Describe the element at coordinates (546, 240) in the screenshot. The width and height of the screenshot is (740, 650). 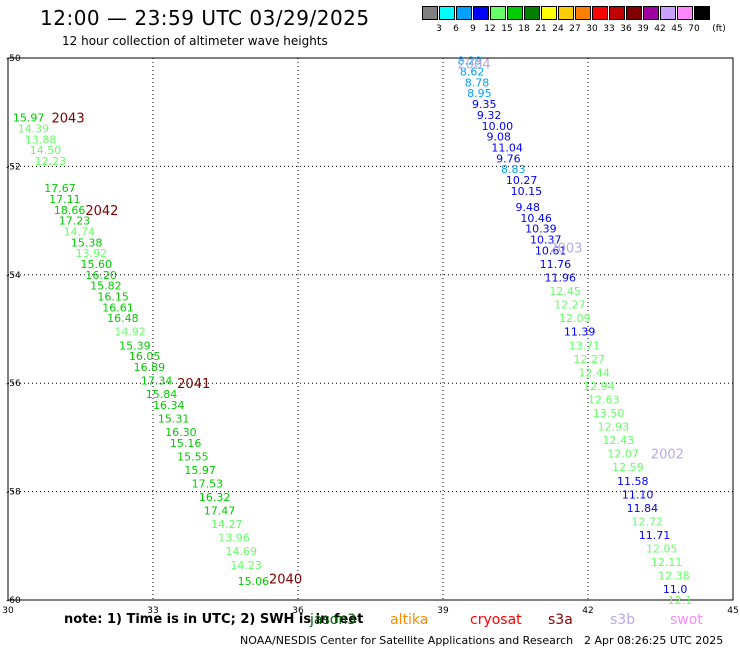
I see `wave-height-point: 10.37` at that location.